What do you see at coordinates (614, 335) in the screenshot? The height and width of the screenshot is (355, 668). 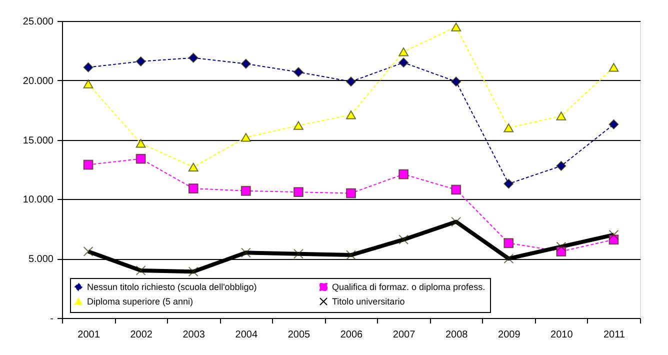 I see `x-tick-label: 2011` at bounding box center [614, 335].